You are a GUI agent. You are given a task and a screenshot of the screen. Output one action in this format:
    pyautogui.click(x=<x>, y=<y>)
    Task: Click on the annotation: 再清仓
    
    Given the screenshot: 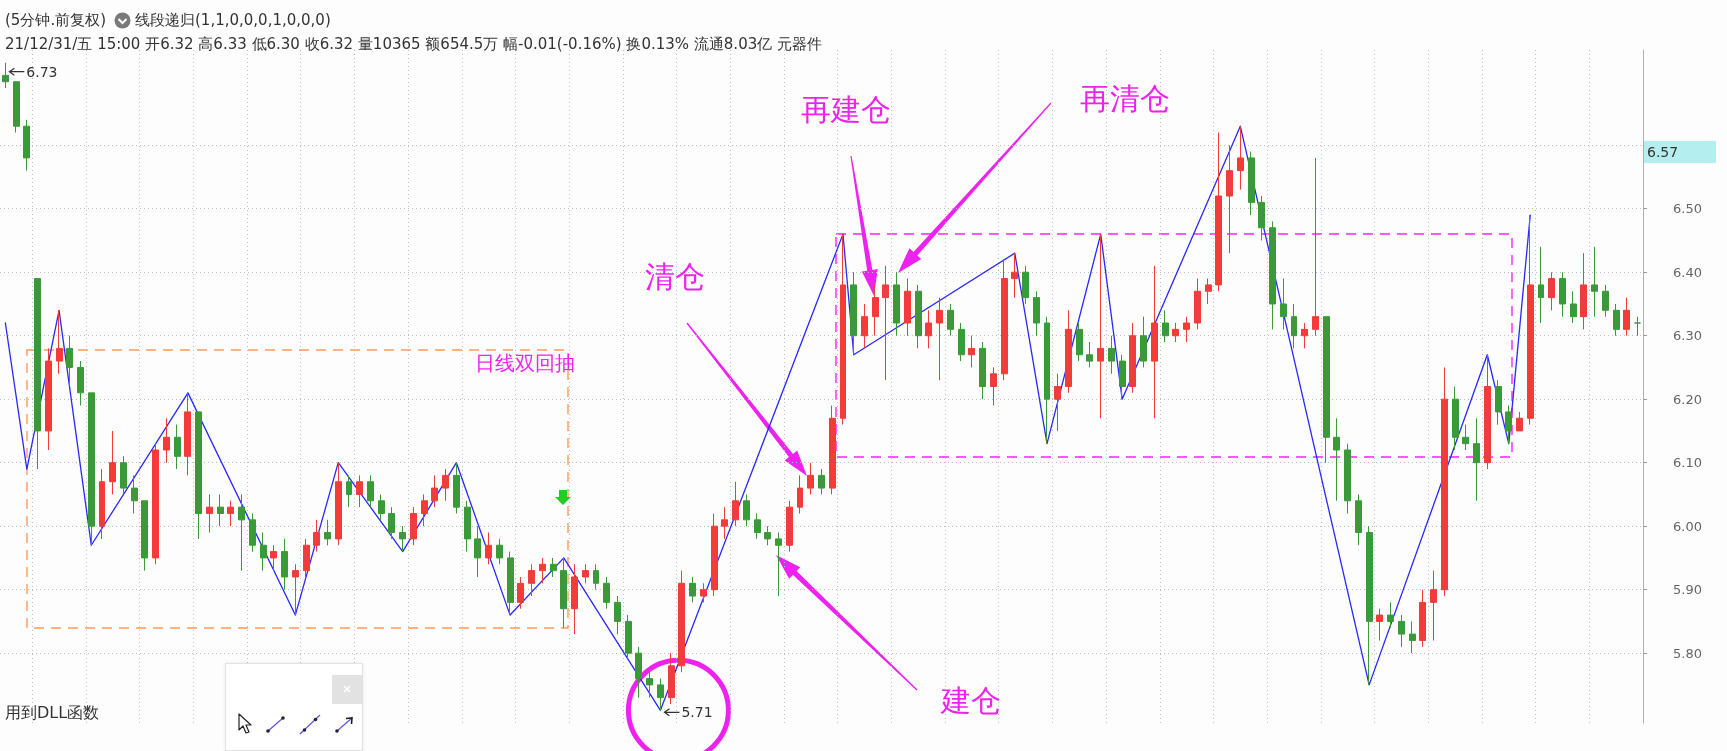 What is the action you would take?
    pyautogui.click(x=1125, y=98)
    